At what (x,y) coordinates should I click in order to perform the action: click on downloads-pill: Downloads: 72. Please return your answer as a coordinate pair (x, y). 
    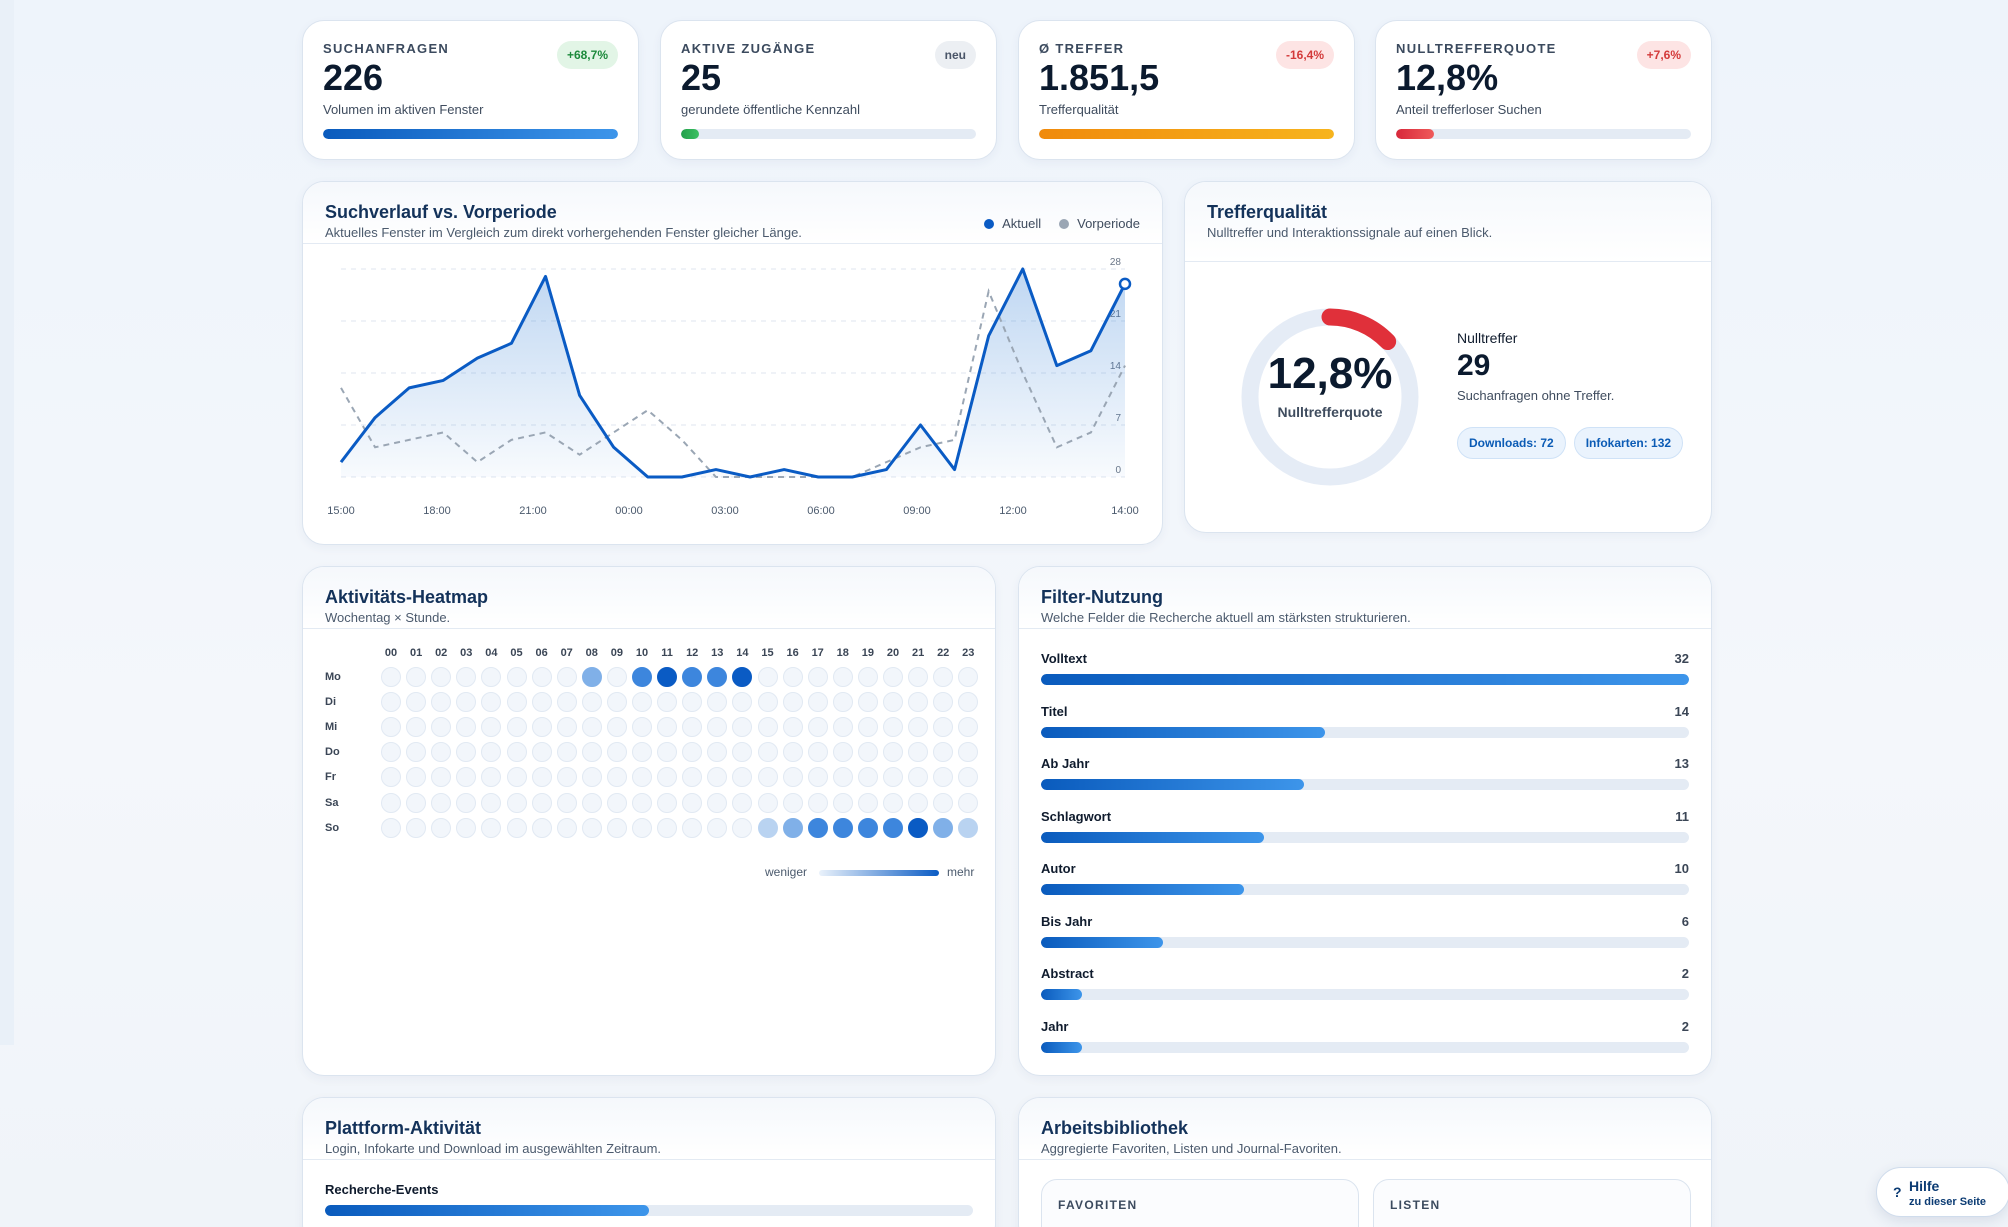
    Looking at the image, I should click on (1511, 443).